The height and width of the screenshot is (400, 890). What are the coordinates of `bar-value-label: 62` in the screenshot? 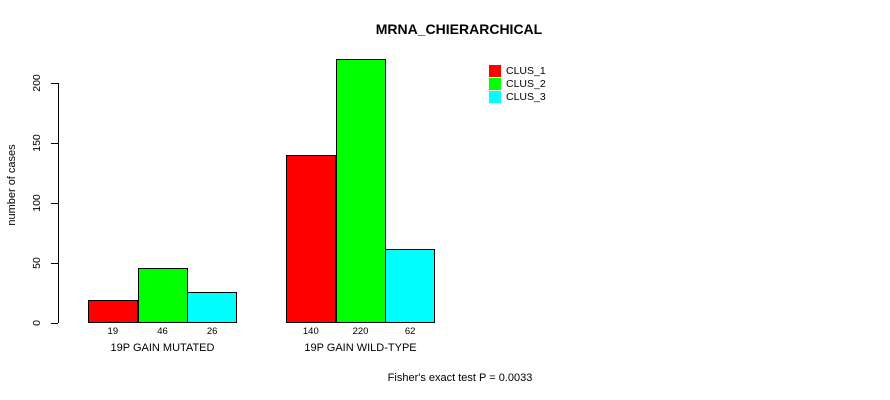 It's located at (410, 331).